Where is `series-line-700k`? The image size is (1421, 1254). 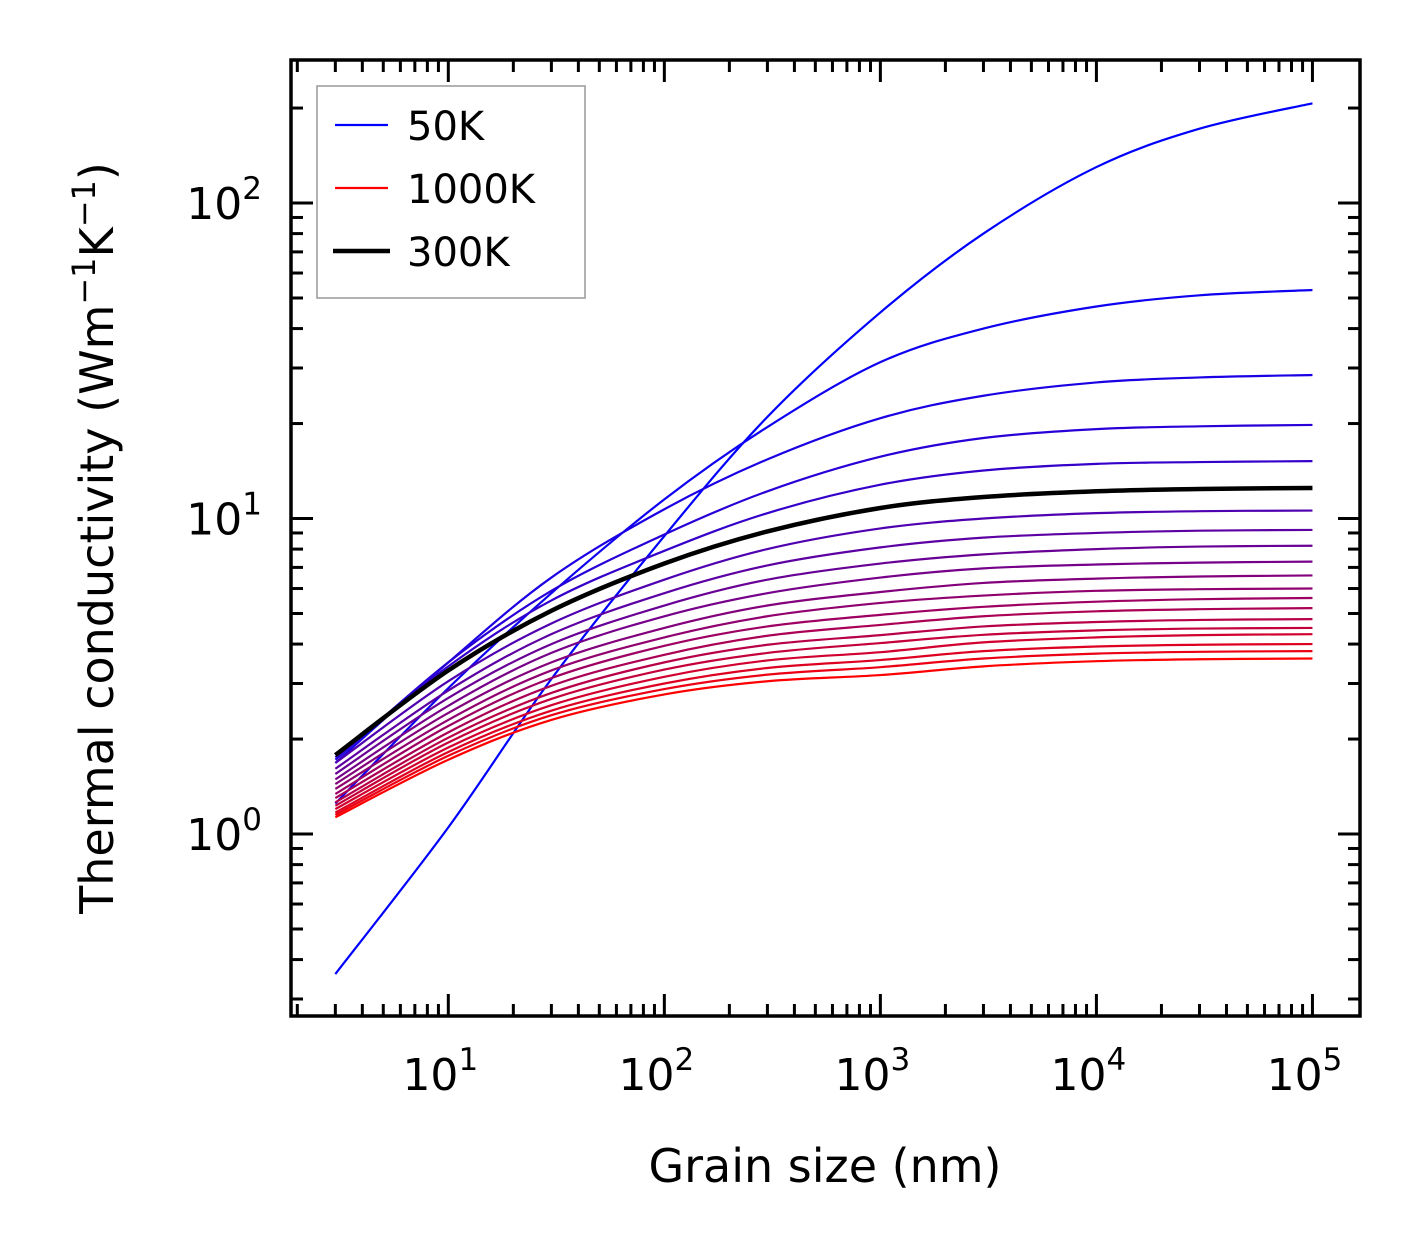
series-line-700k is located at coordinates (823, 703).